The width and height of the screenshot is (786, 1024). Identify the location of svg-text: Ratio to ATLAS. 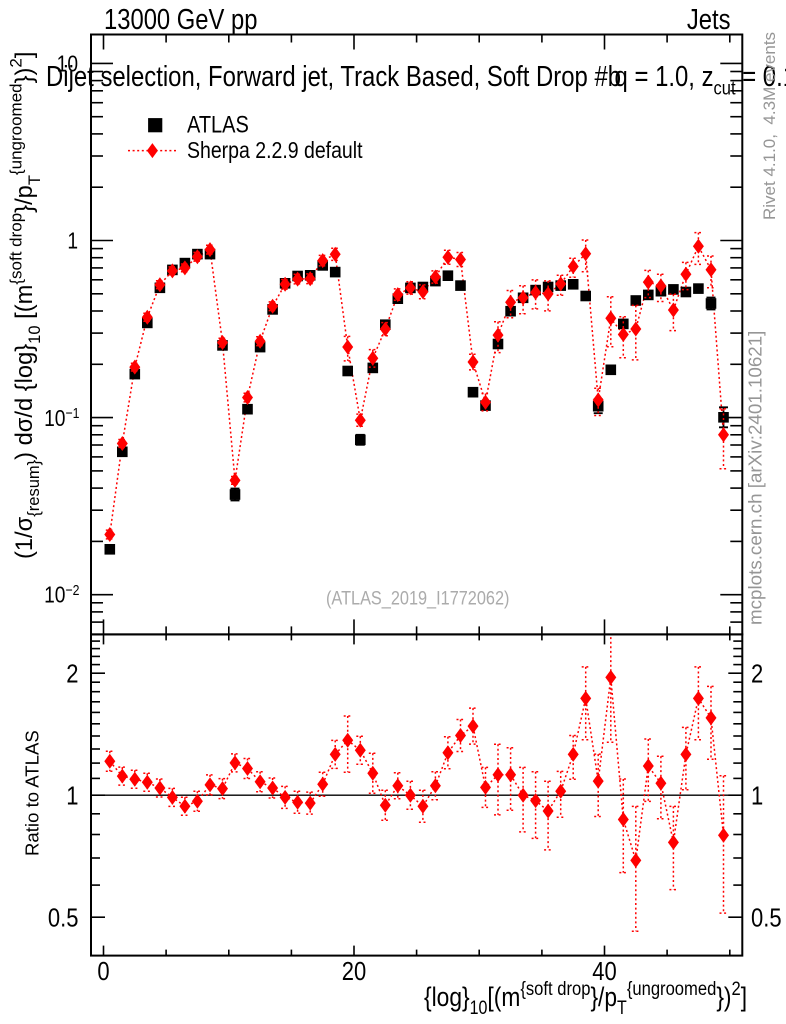
(32, 793).